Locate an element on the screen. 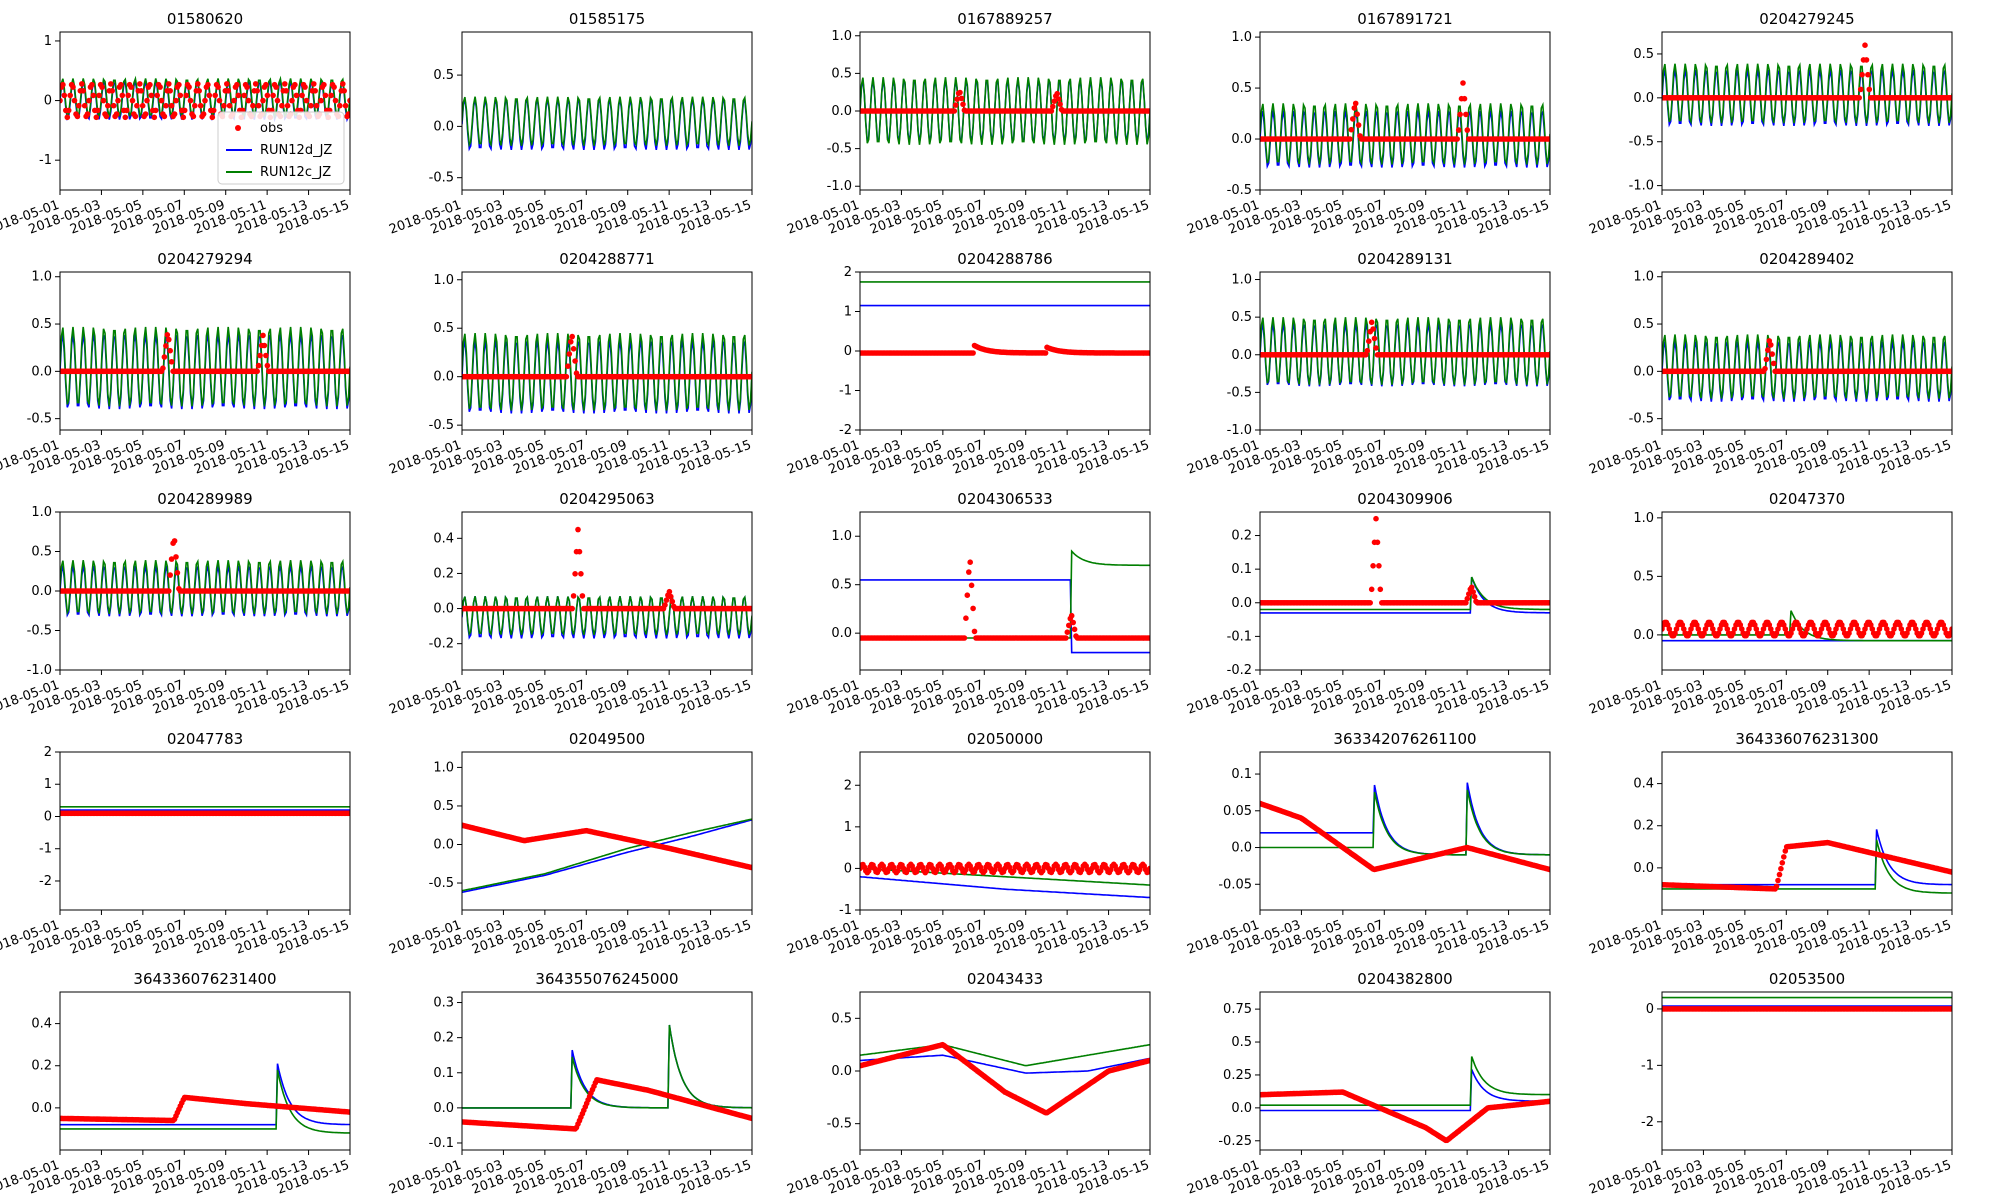 The height and width of the screenshot is (1200, 2000). subplot-title: 02043433 is located at coordinates (1005, 979).